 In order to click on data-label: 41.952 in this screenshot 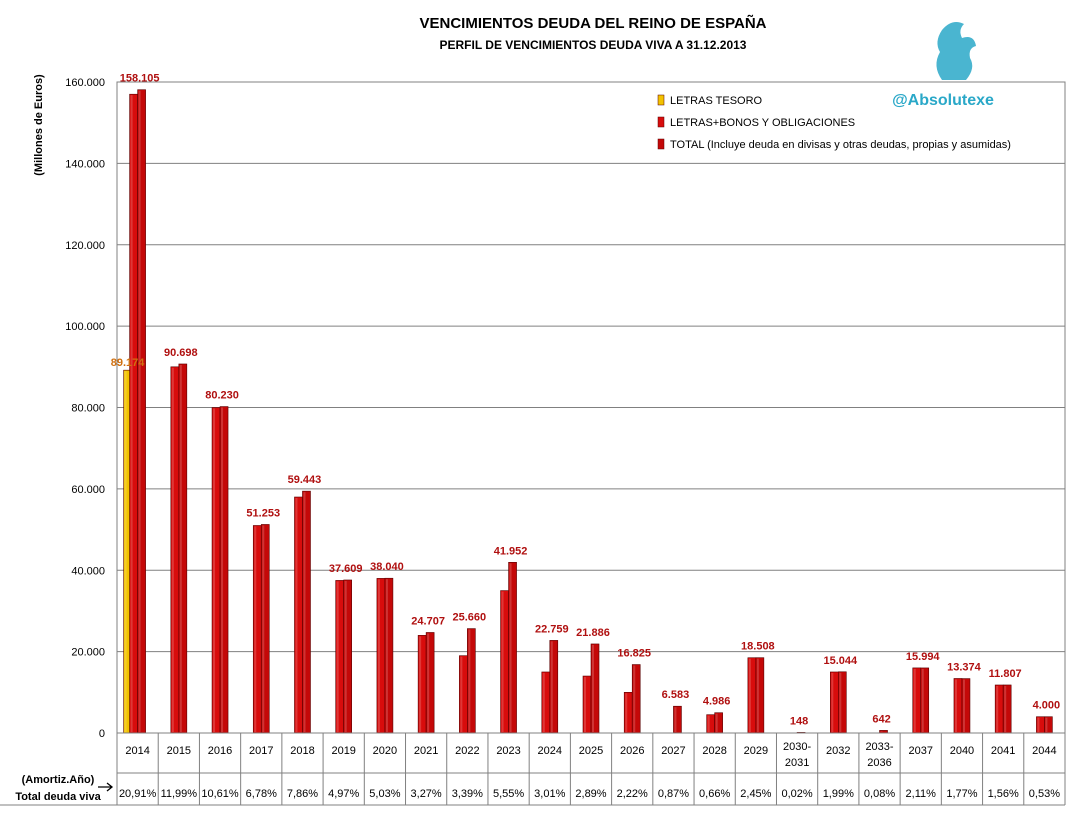, I will do `click(511, 551)`.